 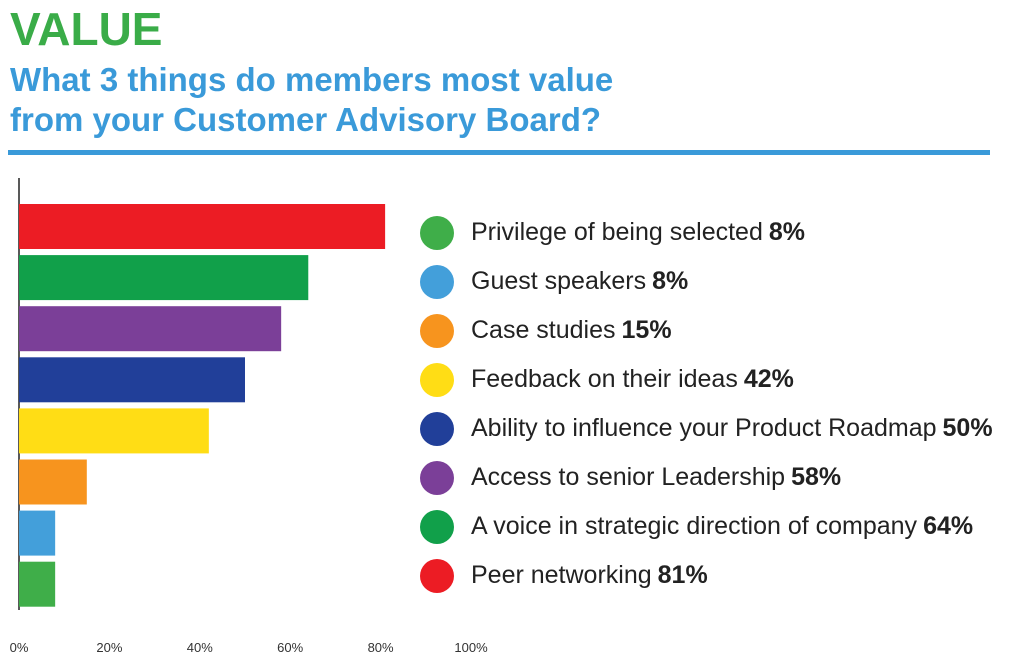 What do you see at coordinates (682, 575) in the screenshot?
I see `legend-value: 81%` at bounding box center [682, 575].